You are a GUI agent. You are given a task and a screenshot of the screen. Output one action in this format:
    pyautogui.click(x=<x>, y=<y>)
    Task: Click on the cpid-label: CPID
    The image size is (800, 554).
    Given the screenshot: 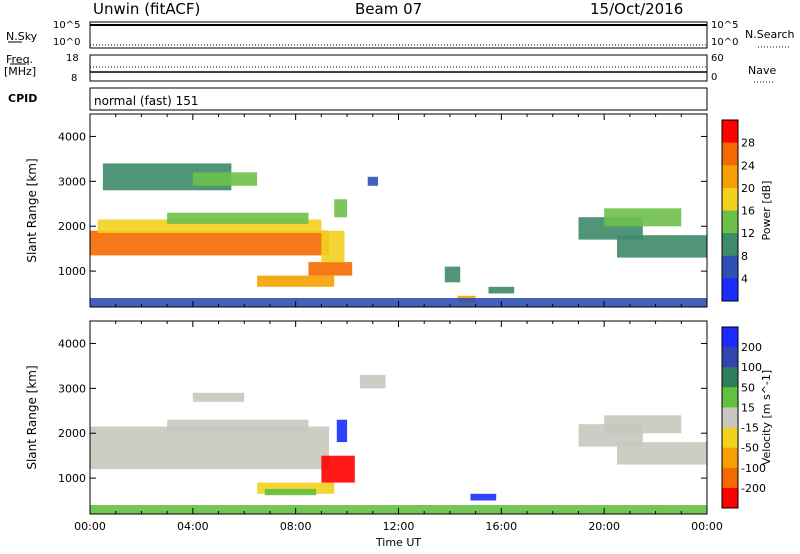 What is the action you would take?
    pyautogui.click(x=23, y=98)
    